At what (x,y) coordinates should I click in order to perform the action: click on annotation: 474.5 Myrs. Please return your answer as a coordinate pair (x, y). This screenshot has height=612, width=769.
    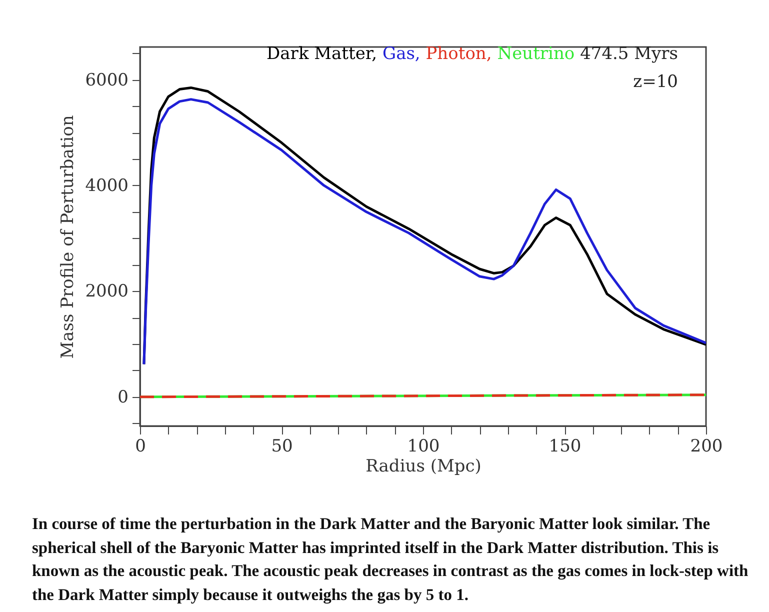
    Looking at the image, I should click on (629, 54).